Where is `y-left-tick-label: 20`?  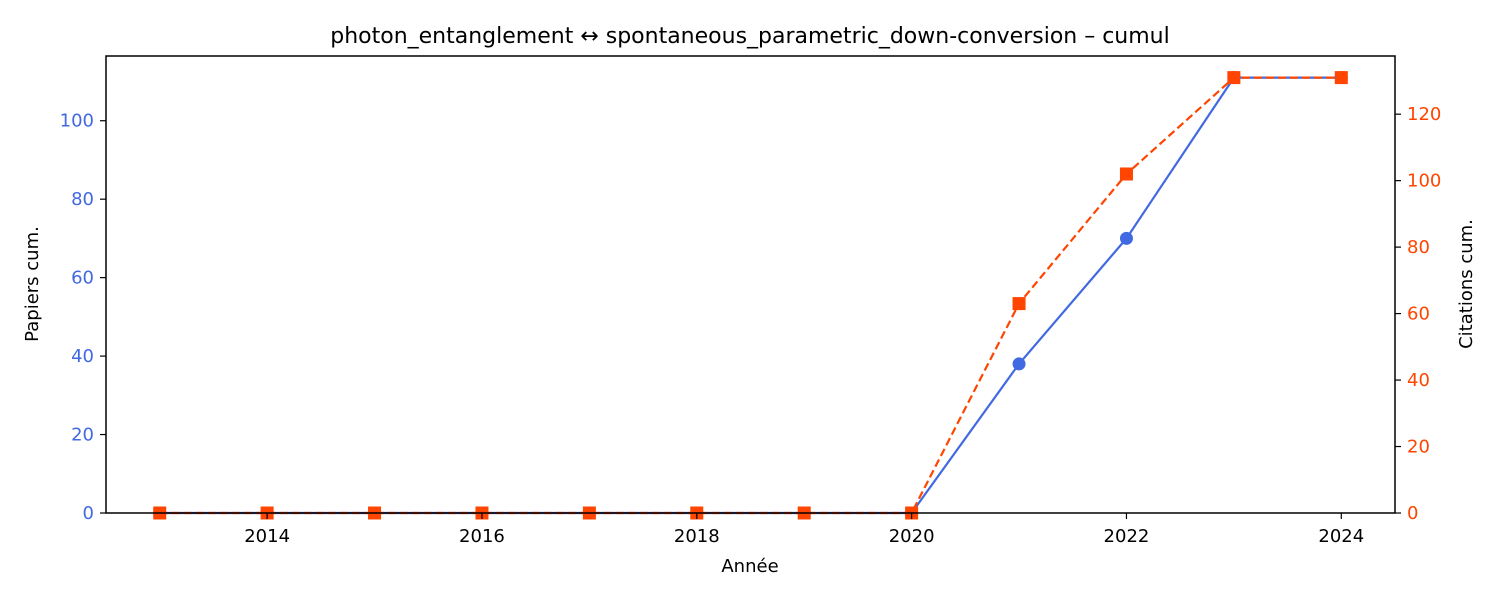 y-left-tick-label: 20 is located at coordinates (82, 435).